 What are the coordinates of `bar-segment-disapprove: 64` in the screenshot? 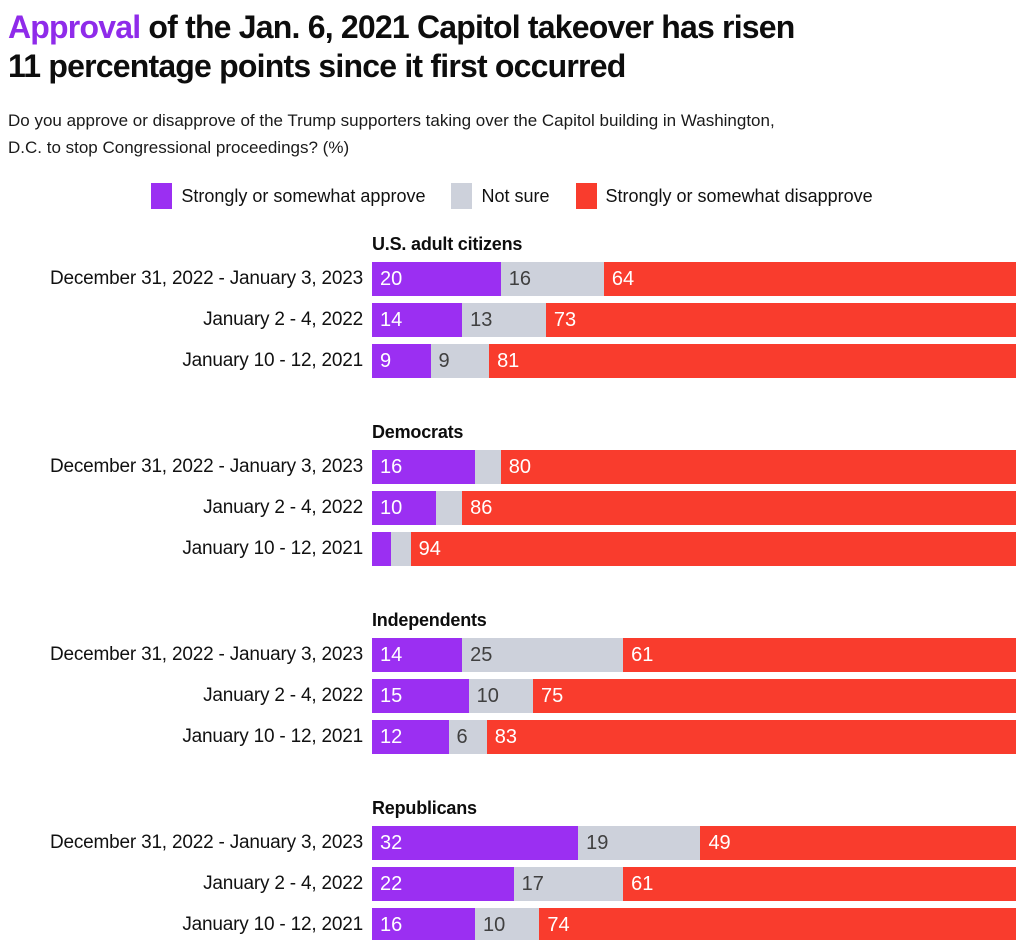 It's located at (809, 279).